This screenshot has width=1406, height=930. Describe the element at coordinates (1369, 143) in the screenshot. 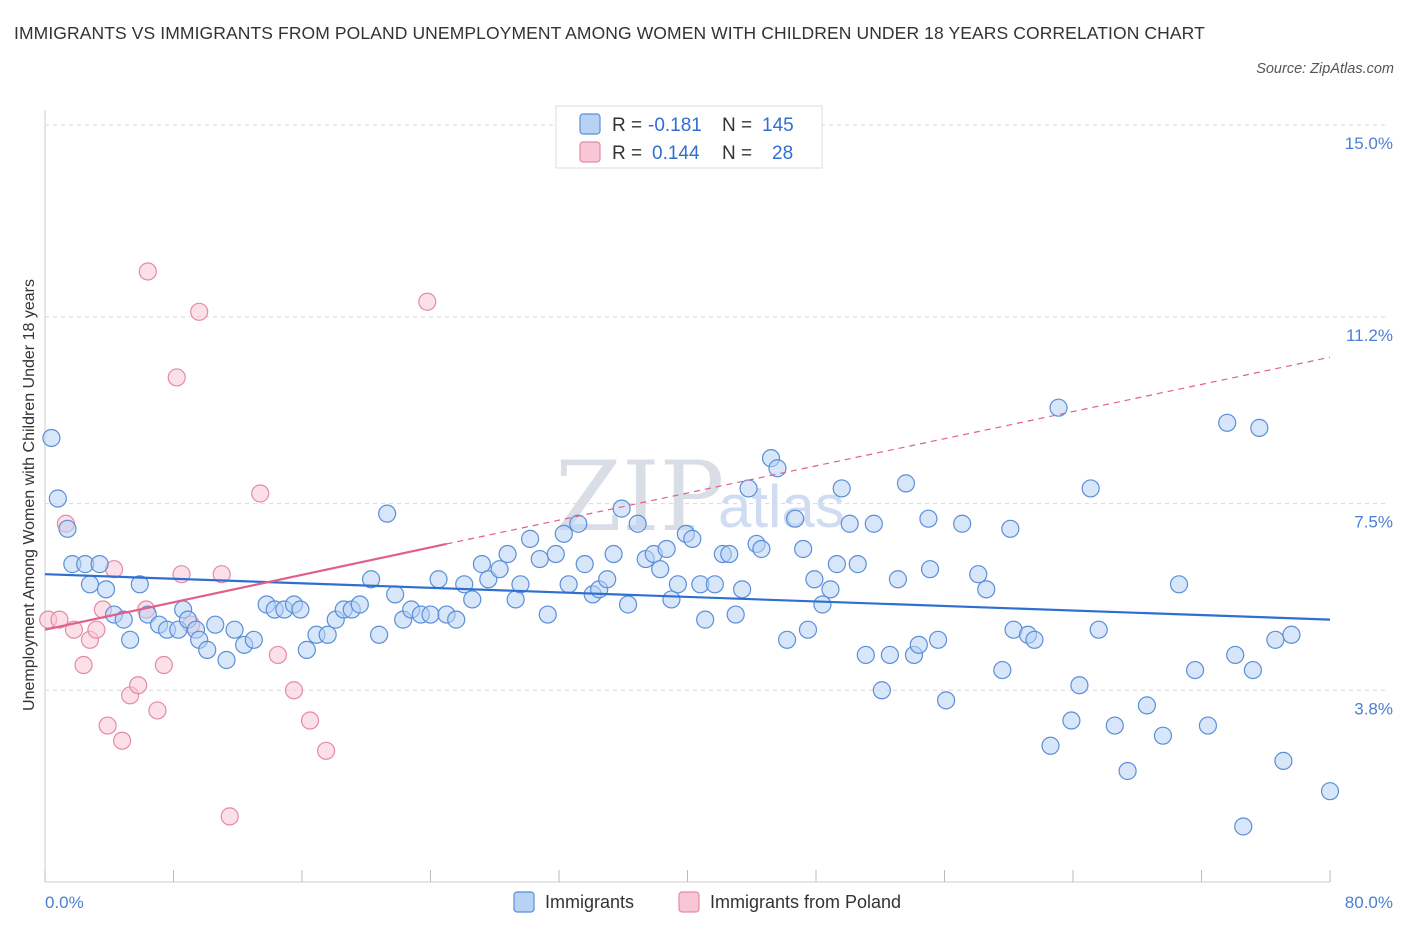

I see `y-tick-label: 15.0%` at that location.